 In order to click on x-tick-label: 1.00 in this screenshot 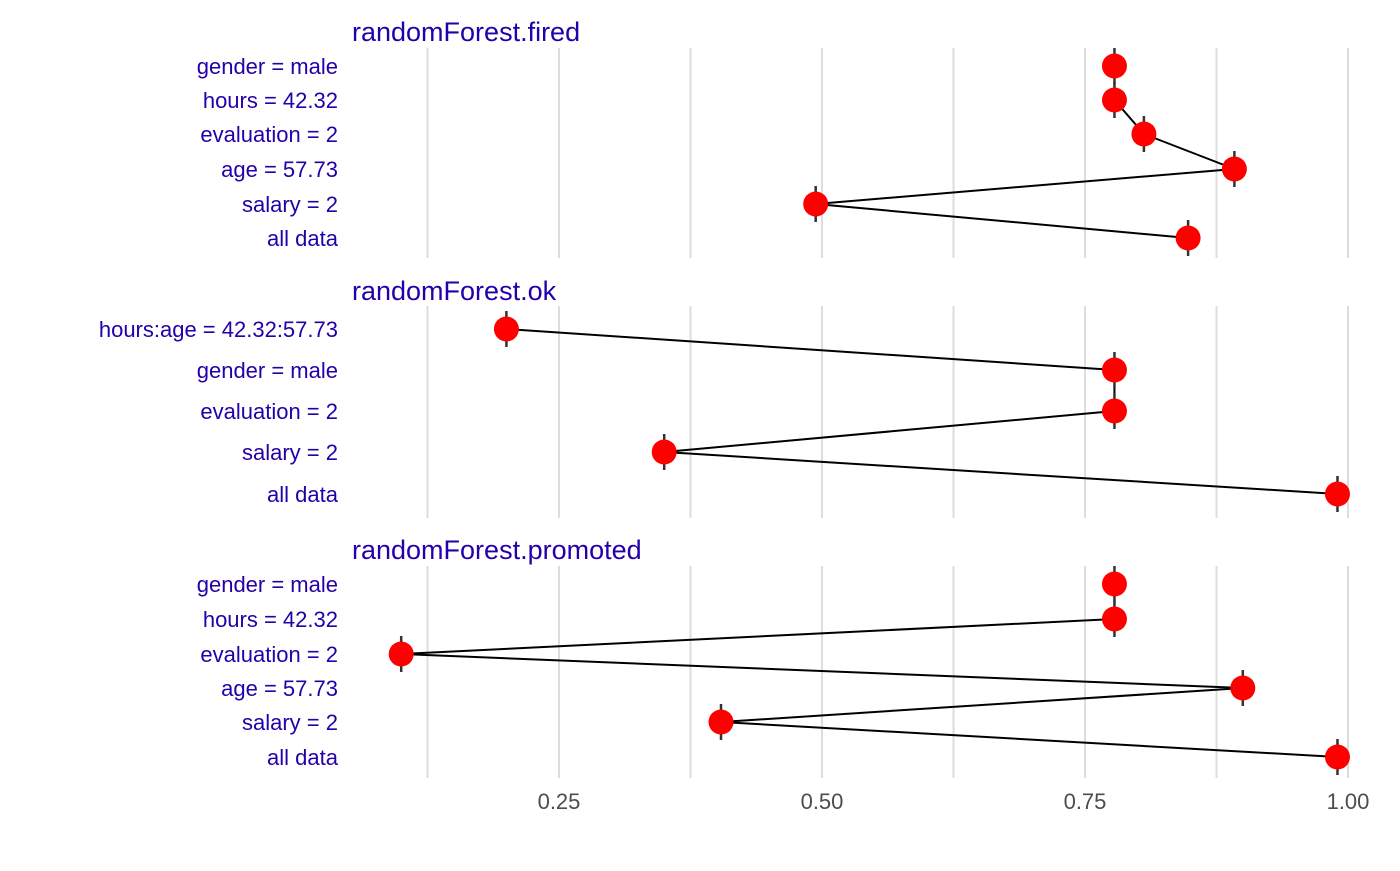, I will do `click(1348, 801)`.